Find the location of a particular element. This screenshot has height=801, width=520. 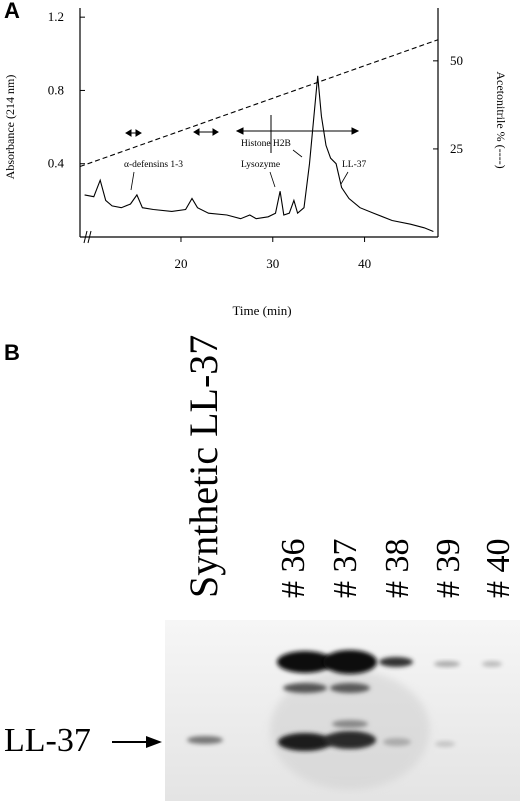

annotation-arrow-histone is located at coordinates (297, 153).